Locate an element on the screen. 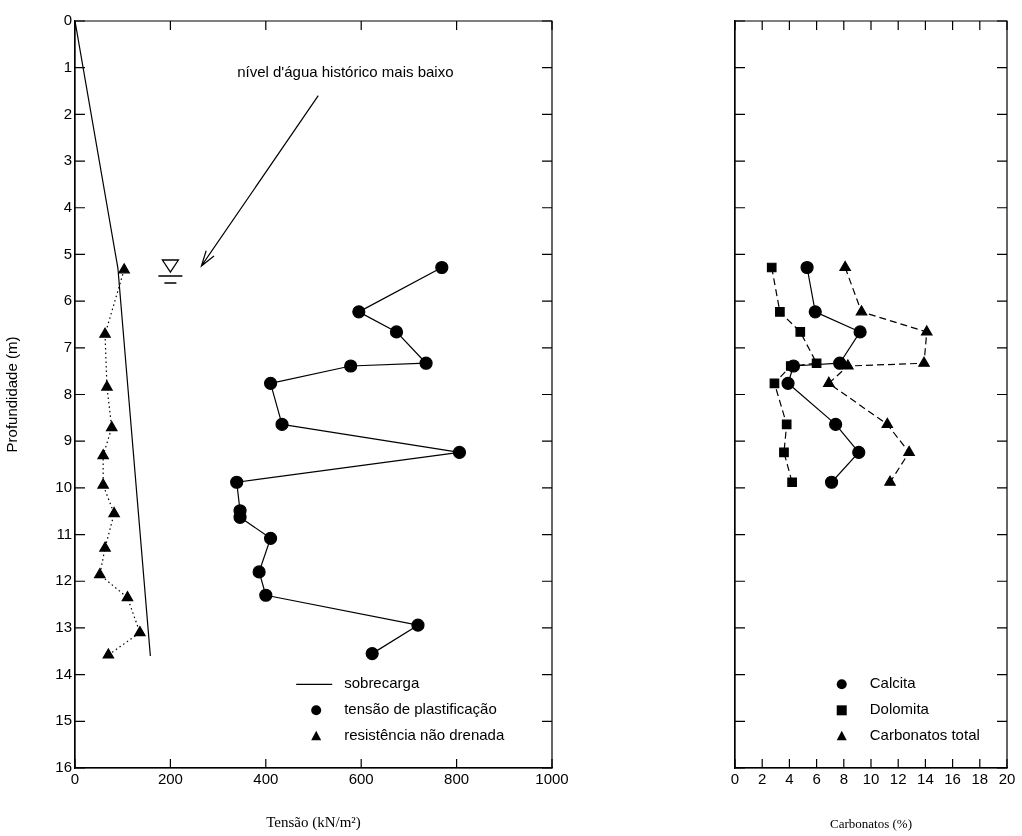 The width and height of the screenshot is (1022, 836). legend-label: Carbonatos total is located at coordinates (924, 735).